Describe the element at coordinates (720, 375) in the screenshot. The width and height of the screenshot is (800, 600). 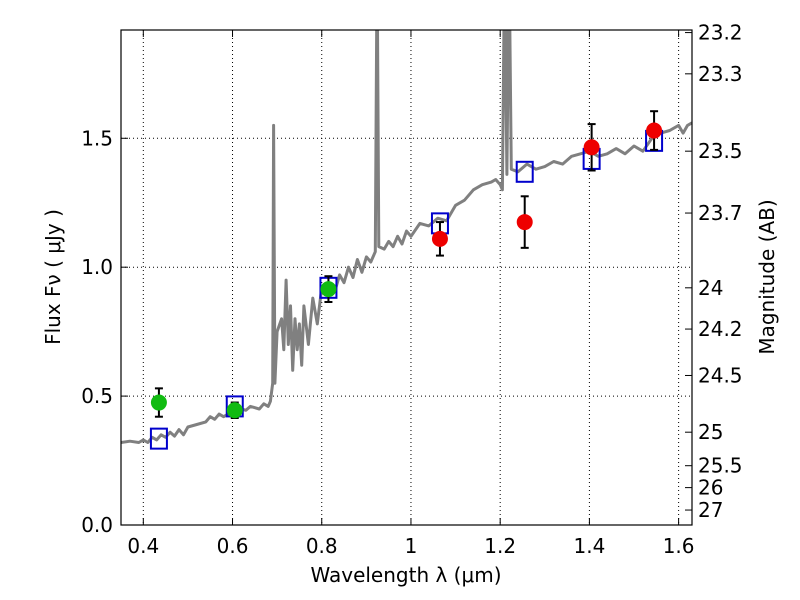
I see `mag-tick-label: 24.5` at that location.